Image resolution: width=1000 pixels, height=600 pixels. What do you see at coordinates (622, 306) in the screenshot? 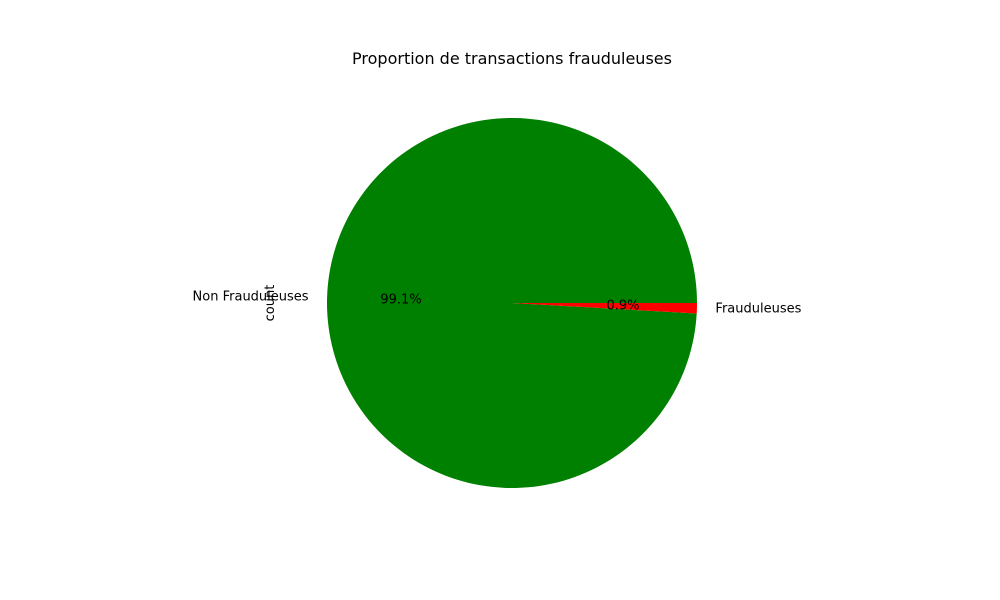
I see `percent-label-frauduleuses: 0.9%` at bounding box center [622, 306].